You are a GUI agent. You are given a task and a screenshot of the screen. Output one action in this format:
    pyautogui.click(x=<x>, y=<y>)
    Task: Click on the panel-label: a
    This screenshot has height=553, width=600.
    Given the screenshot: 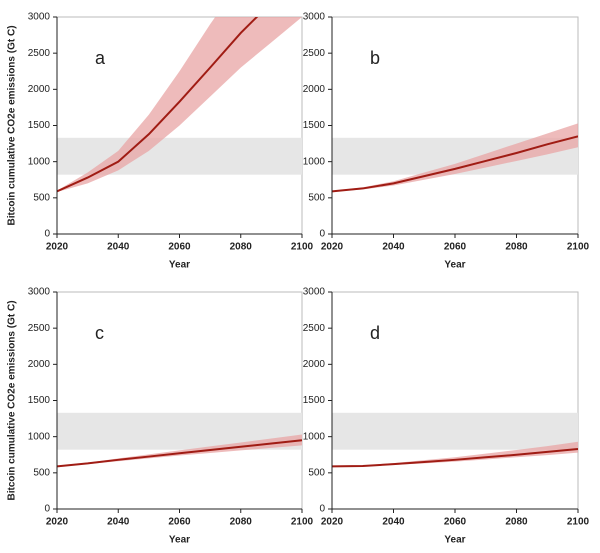 What is the action you would take?
    pyautogui.click(x=100, y=58)
    